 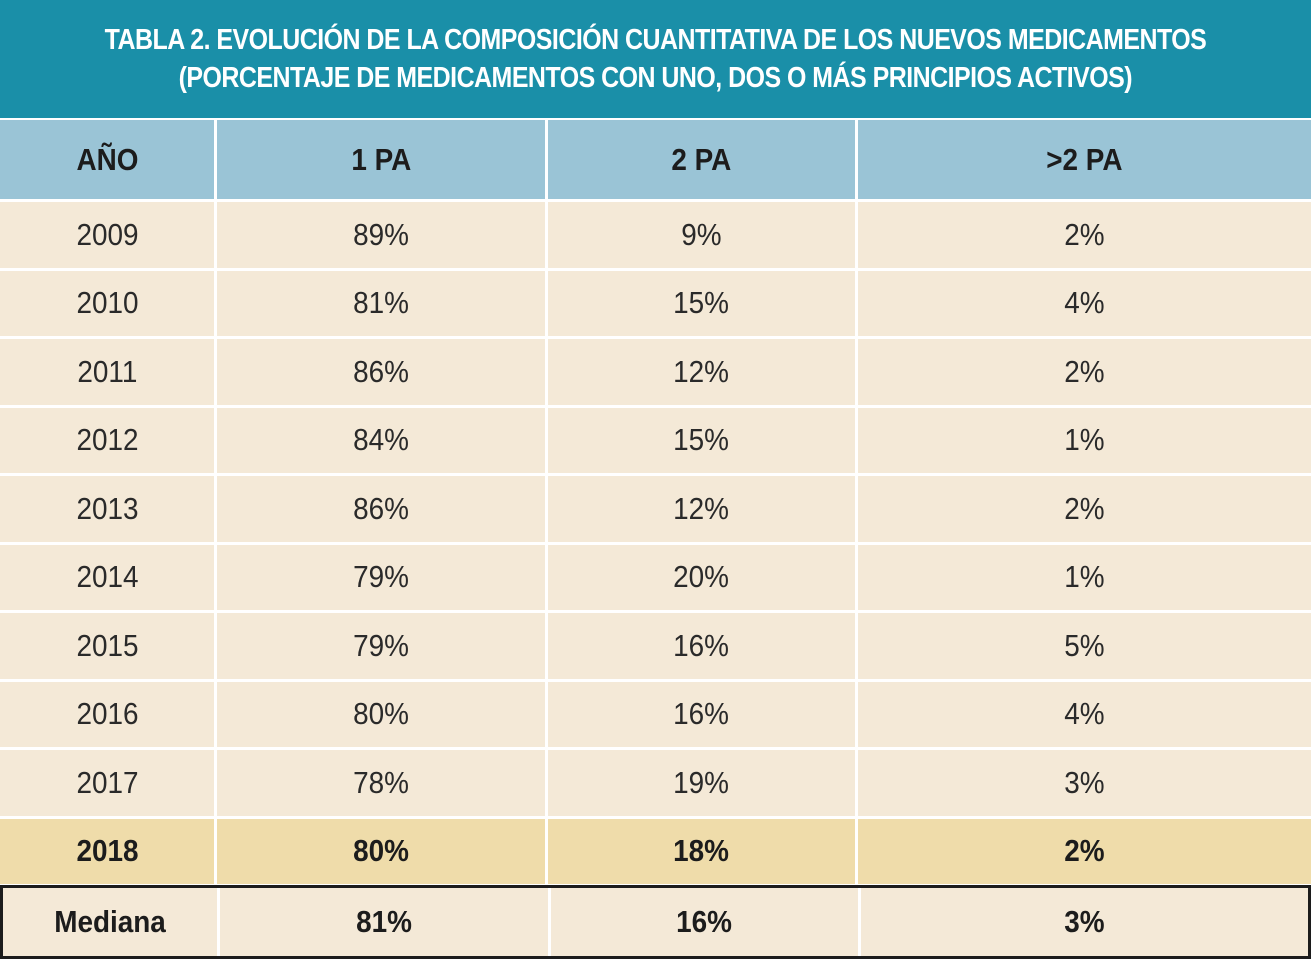 What do you see at coordinates (703, 784) in the screenshot?
I see `cell-2pa: 19%` at bounding box center [703, 784].